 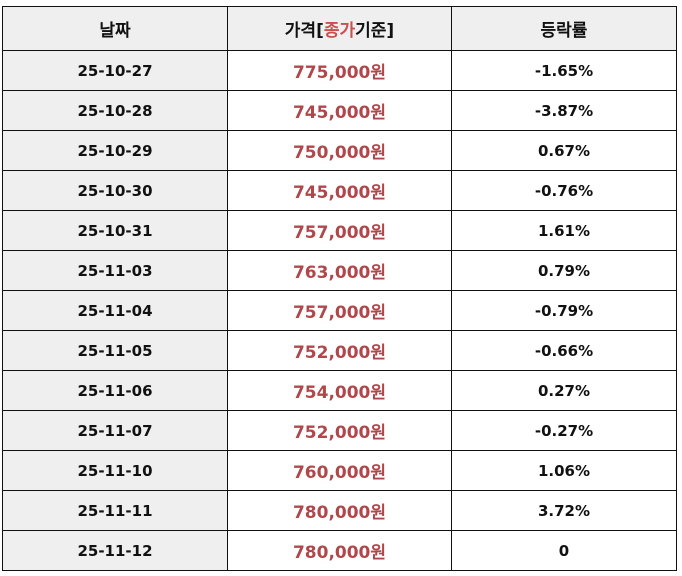 I want to click on header-price-highlight: 종가, so click(x=339, y=31).